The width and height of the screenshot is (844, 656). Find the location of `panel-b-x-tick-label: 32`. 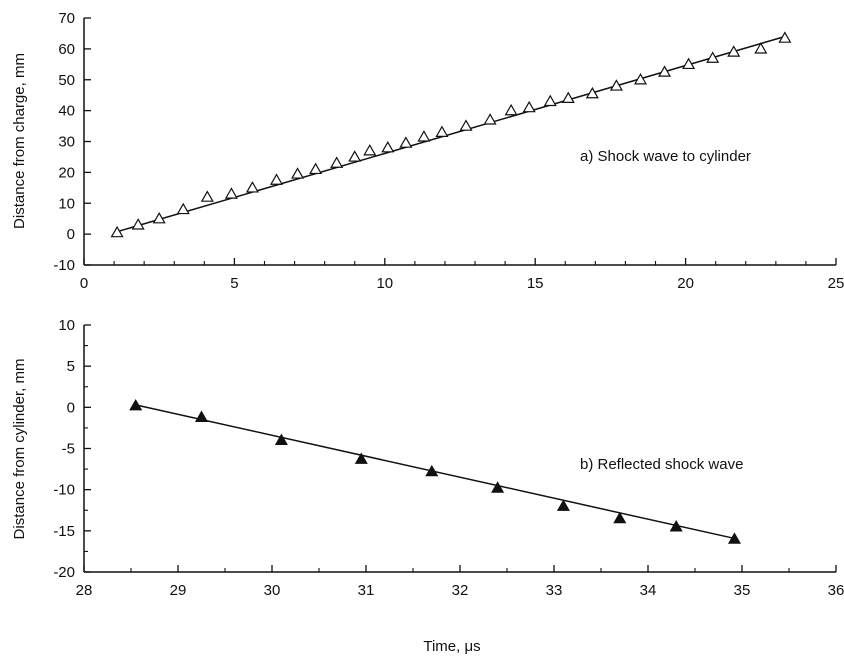

panel-b-x-tick-label: 32 is located at coordinates (460, 590).